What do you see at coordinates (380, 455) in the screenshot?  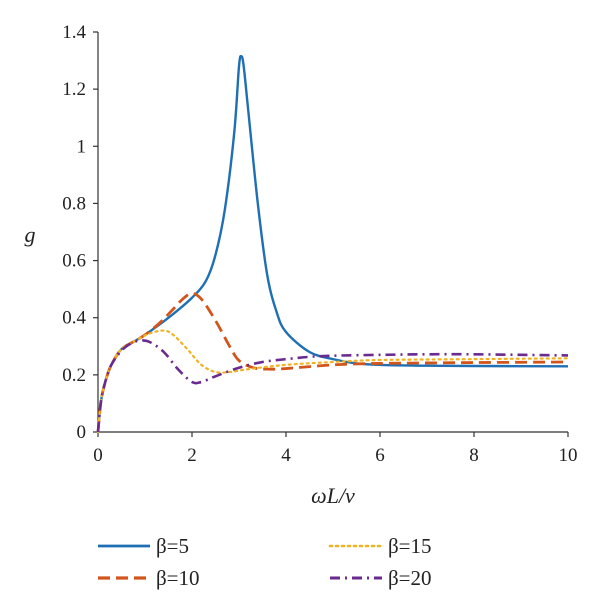 I see `x-tick-label: 6` at bounding box center [380, 455].